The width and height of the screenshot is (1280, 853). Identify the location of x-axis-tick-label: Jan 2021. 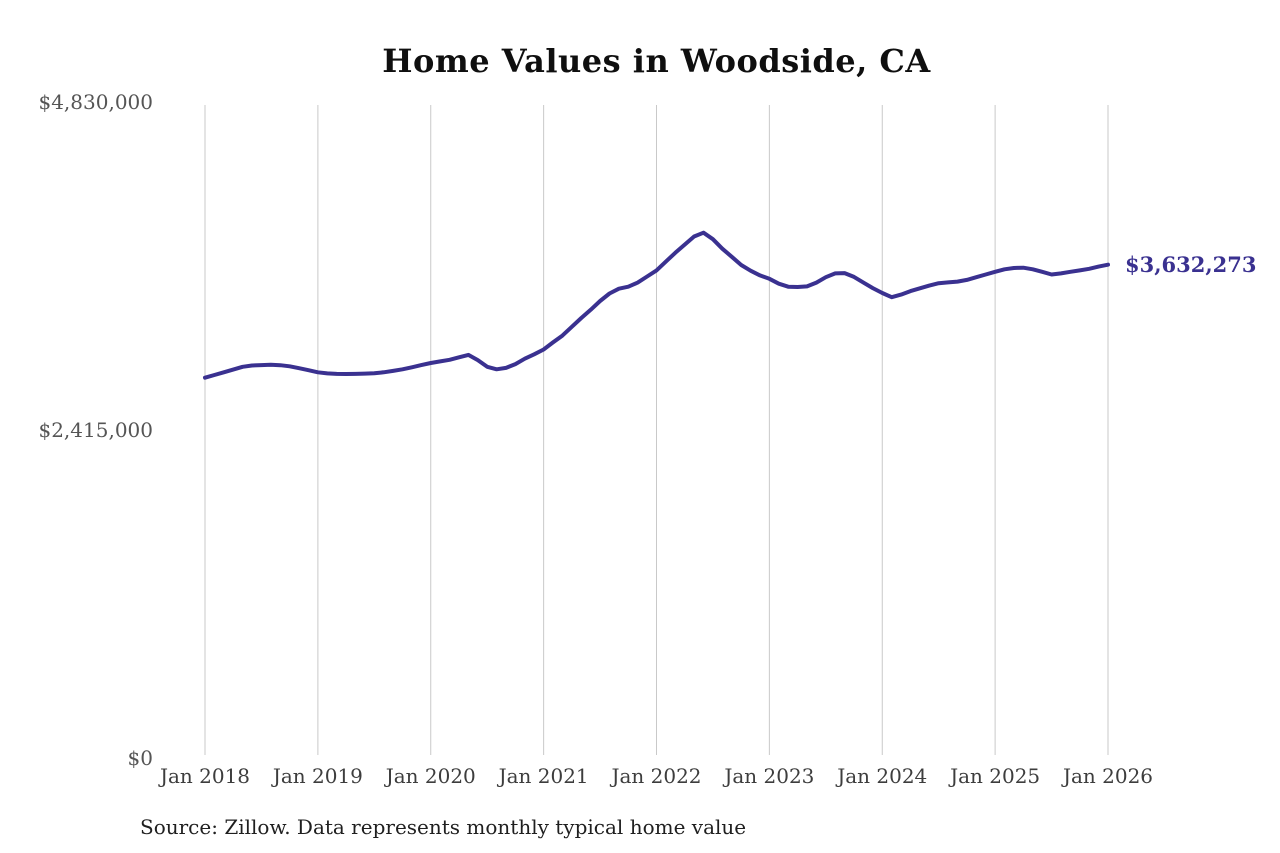
(543, 776).